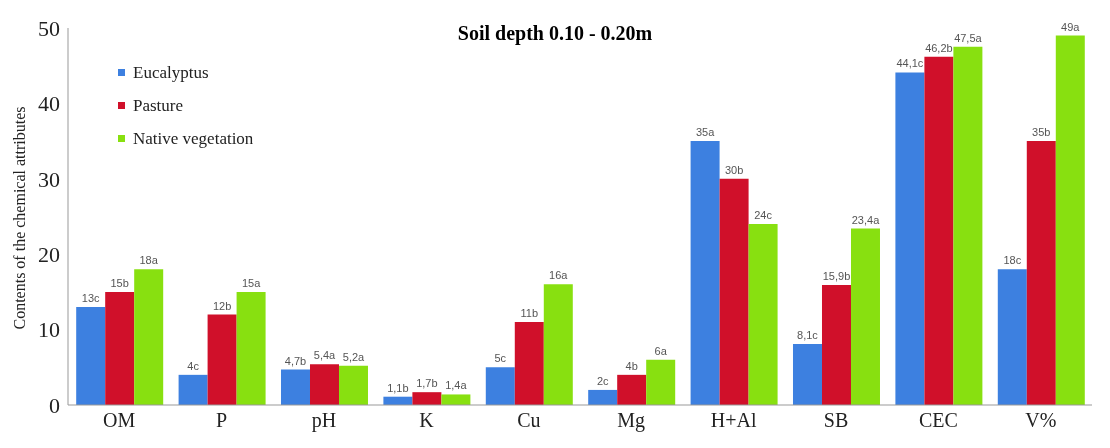 The width and height of the screenshot is (1110, 448). What do you see at coordinates (251, 282) in the screenshot?
I see `data-label: 15a` at bounding box center [251, 282].